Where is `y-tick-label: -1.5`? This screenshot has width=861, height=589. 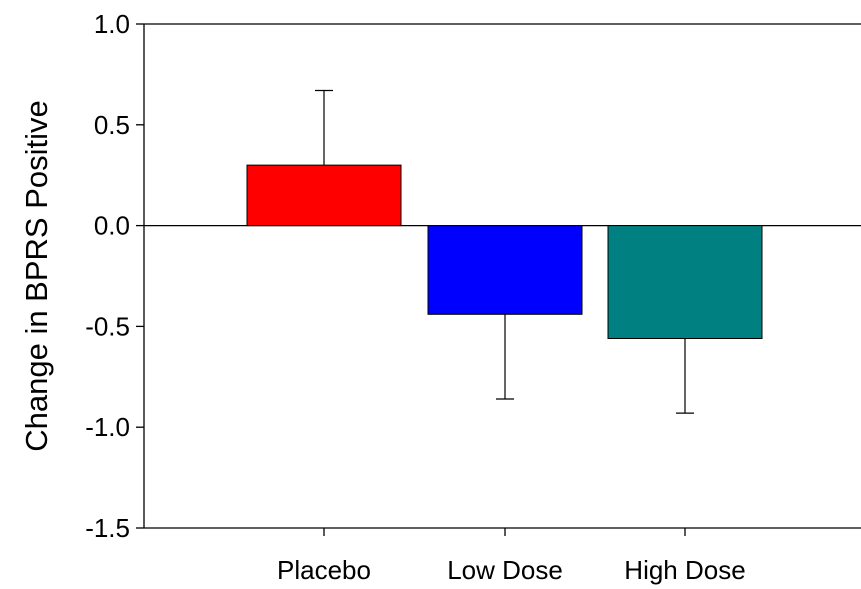
y-tick-label: -1.5 is located at coordinates (107, 528).